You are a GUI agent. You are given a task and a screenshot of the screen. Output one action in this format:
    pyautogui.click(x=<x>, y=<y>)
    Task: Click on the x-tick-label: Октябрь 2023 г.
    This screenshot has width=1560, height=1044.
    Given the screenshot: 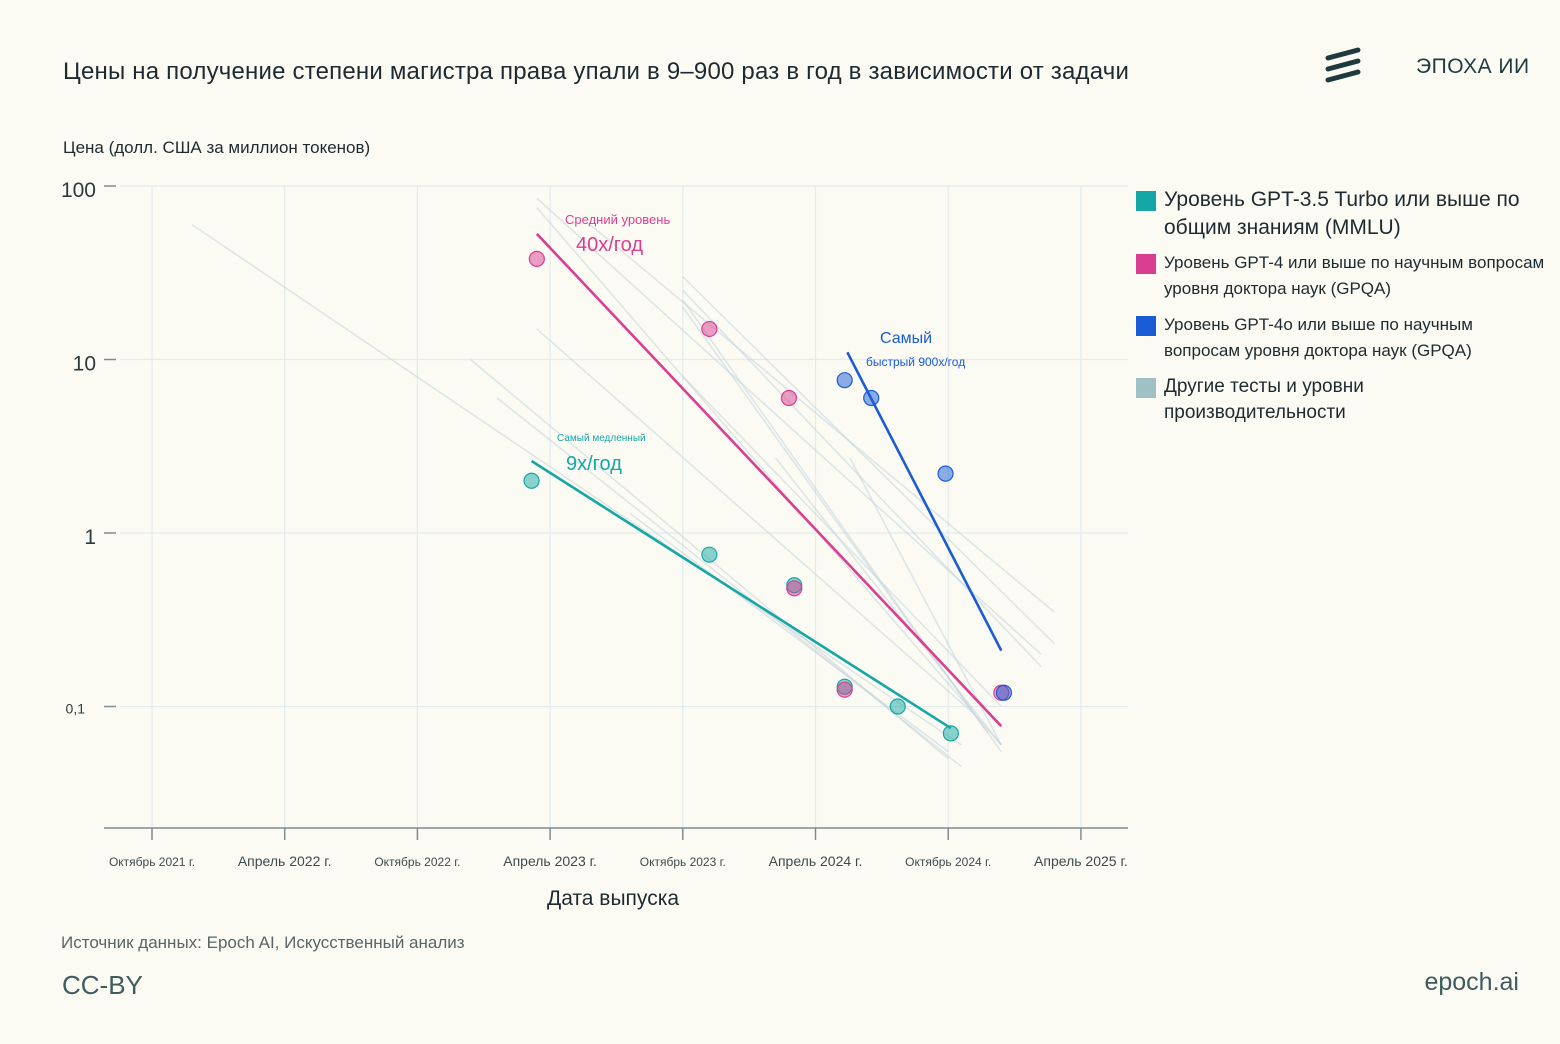 What is the action you would take?
    pyautogui.click(x=683, y=862)
    